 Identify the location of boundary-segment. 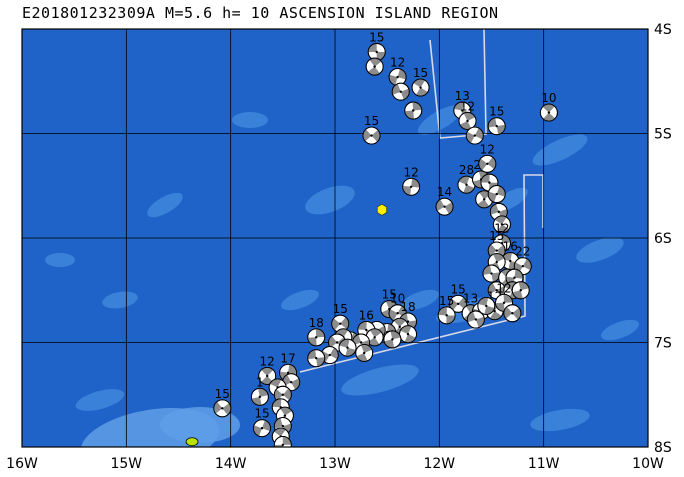
(421, 273).